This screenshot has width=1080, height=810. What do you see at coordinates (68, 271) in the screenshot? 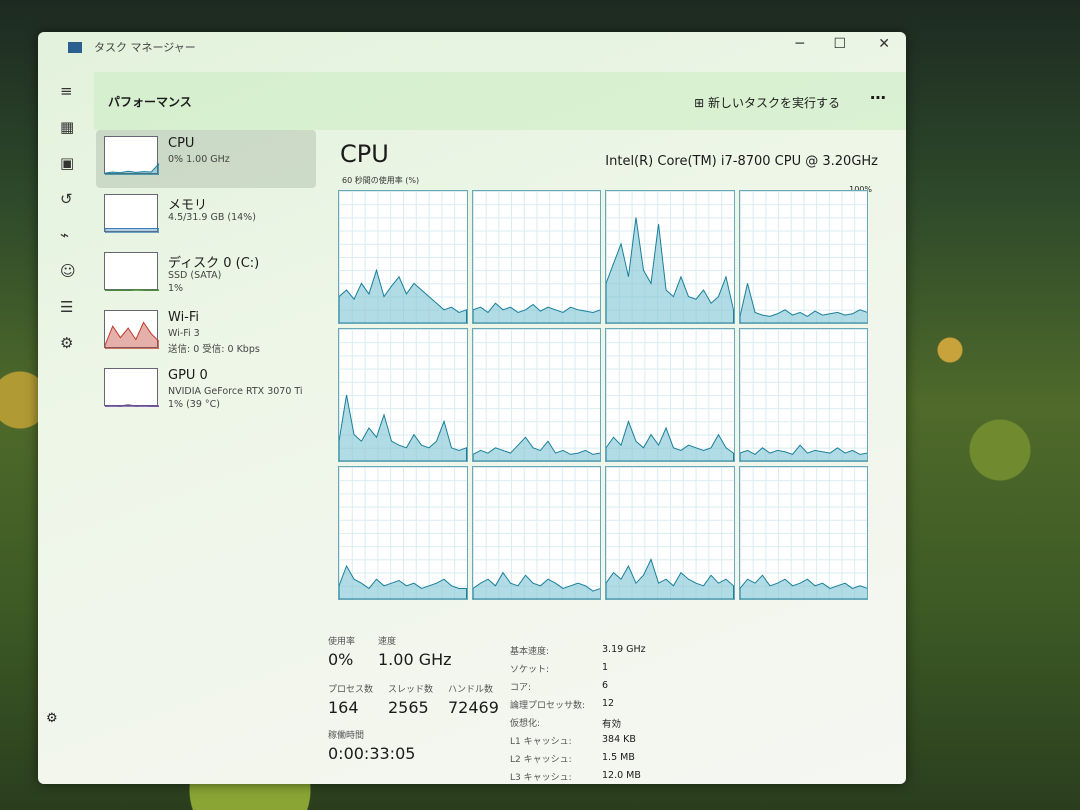
I see `users-icon: ☺` at bounding box center [68, 271].